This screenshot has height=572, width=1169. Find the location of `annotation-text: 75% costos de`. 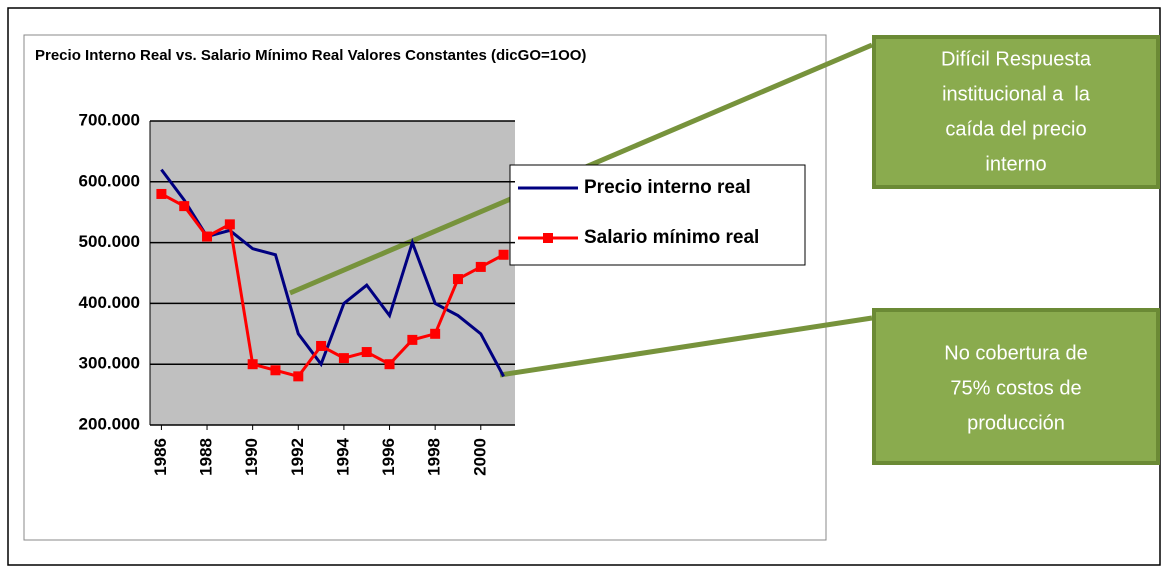

annotation-text: 75% costos de is located at coordinates (1015, 388).